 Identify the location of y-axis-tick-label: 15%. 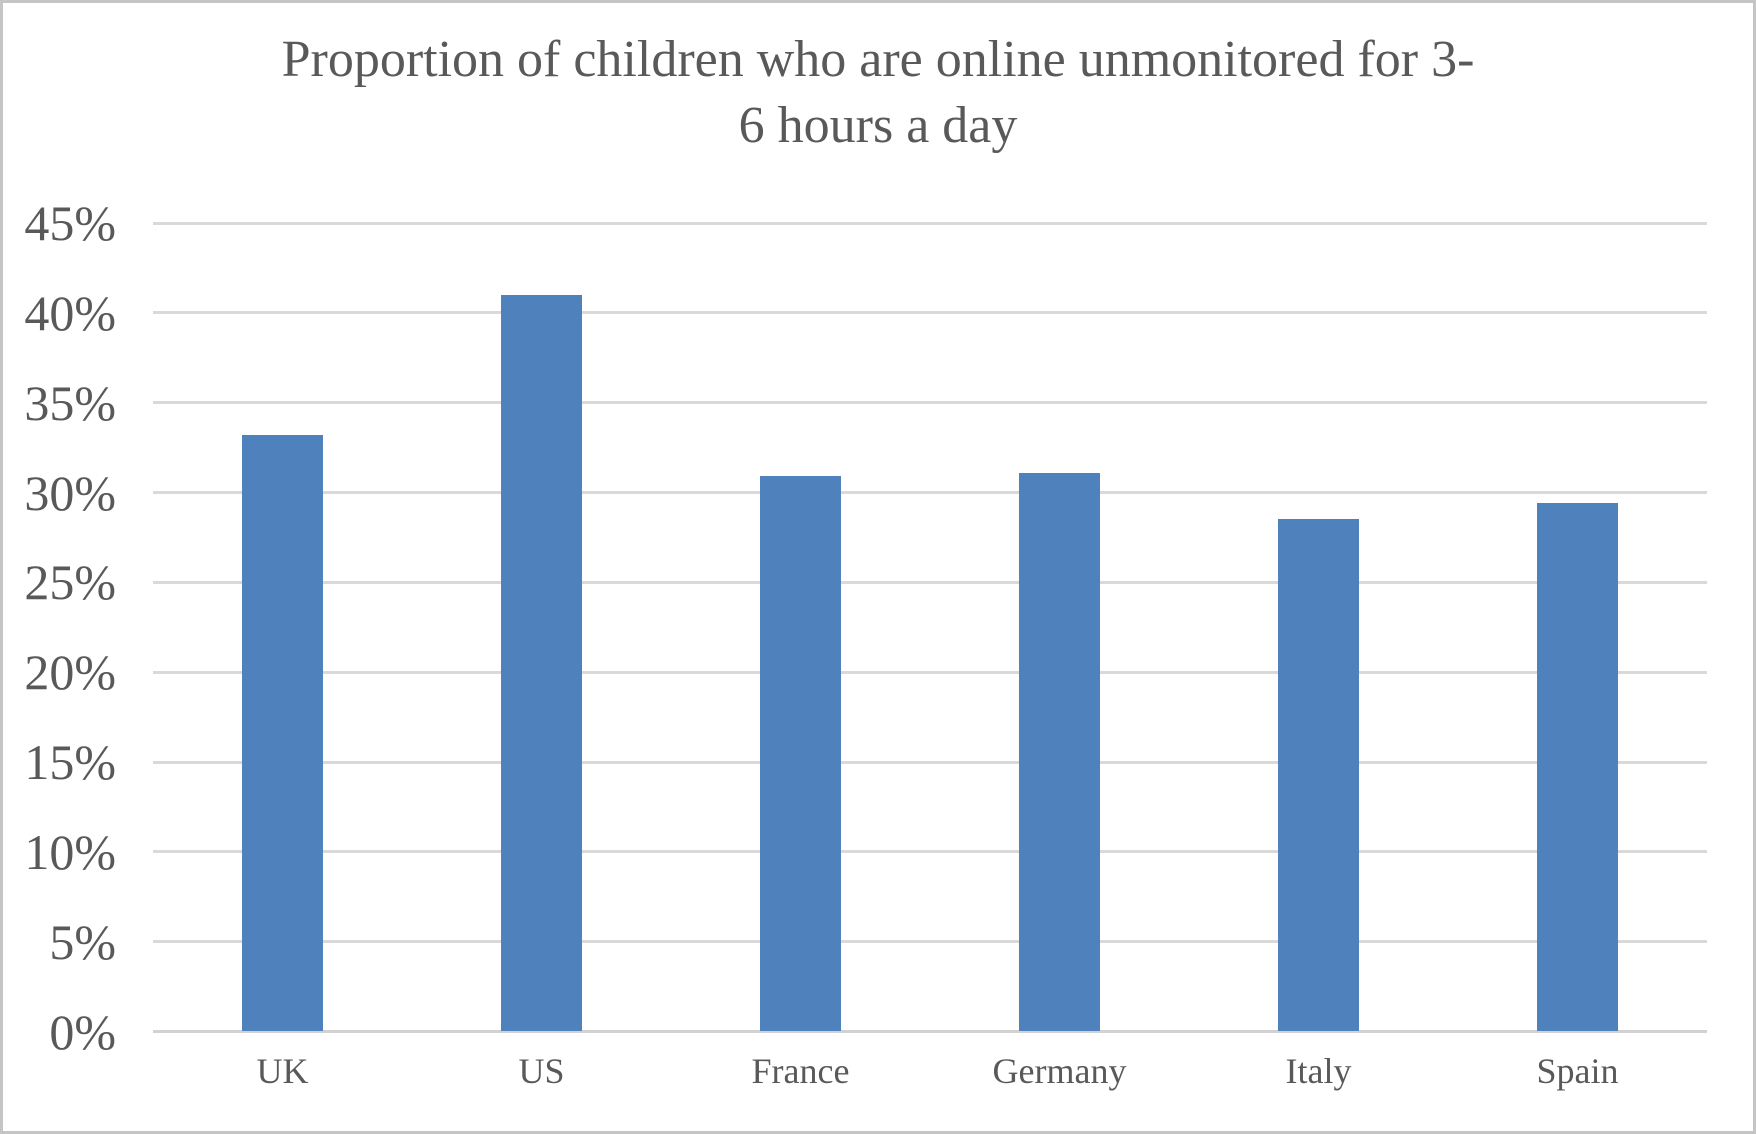
(70, 762).